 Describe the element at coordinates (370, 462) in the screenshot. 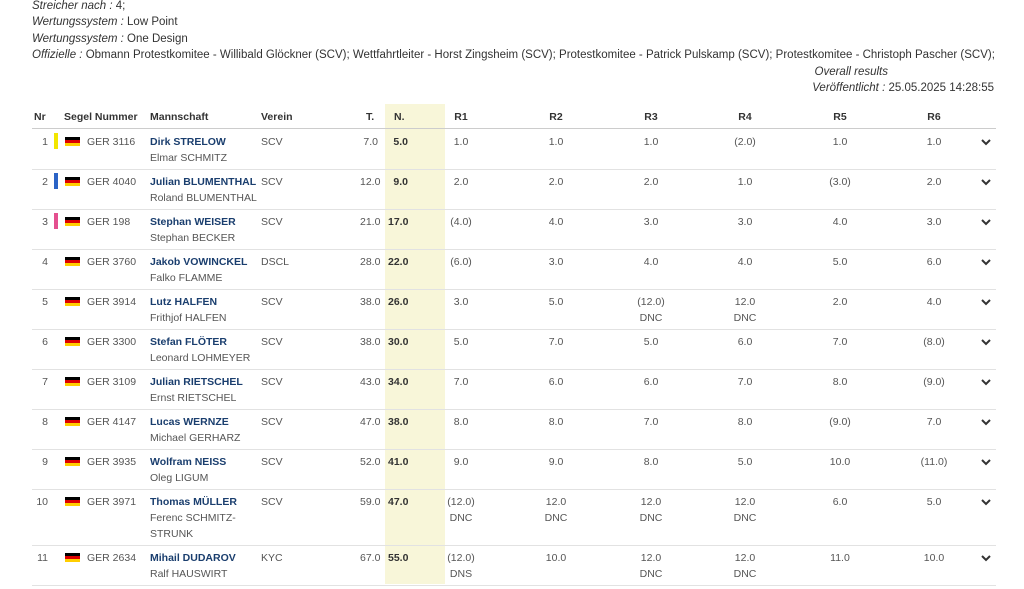

I see `total-points: 52.0` at that location.